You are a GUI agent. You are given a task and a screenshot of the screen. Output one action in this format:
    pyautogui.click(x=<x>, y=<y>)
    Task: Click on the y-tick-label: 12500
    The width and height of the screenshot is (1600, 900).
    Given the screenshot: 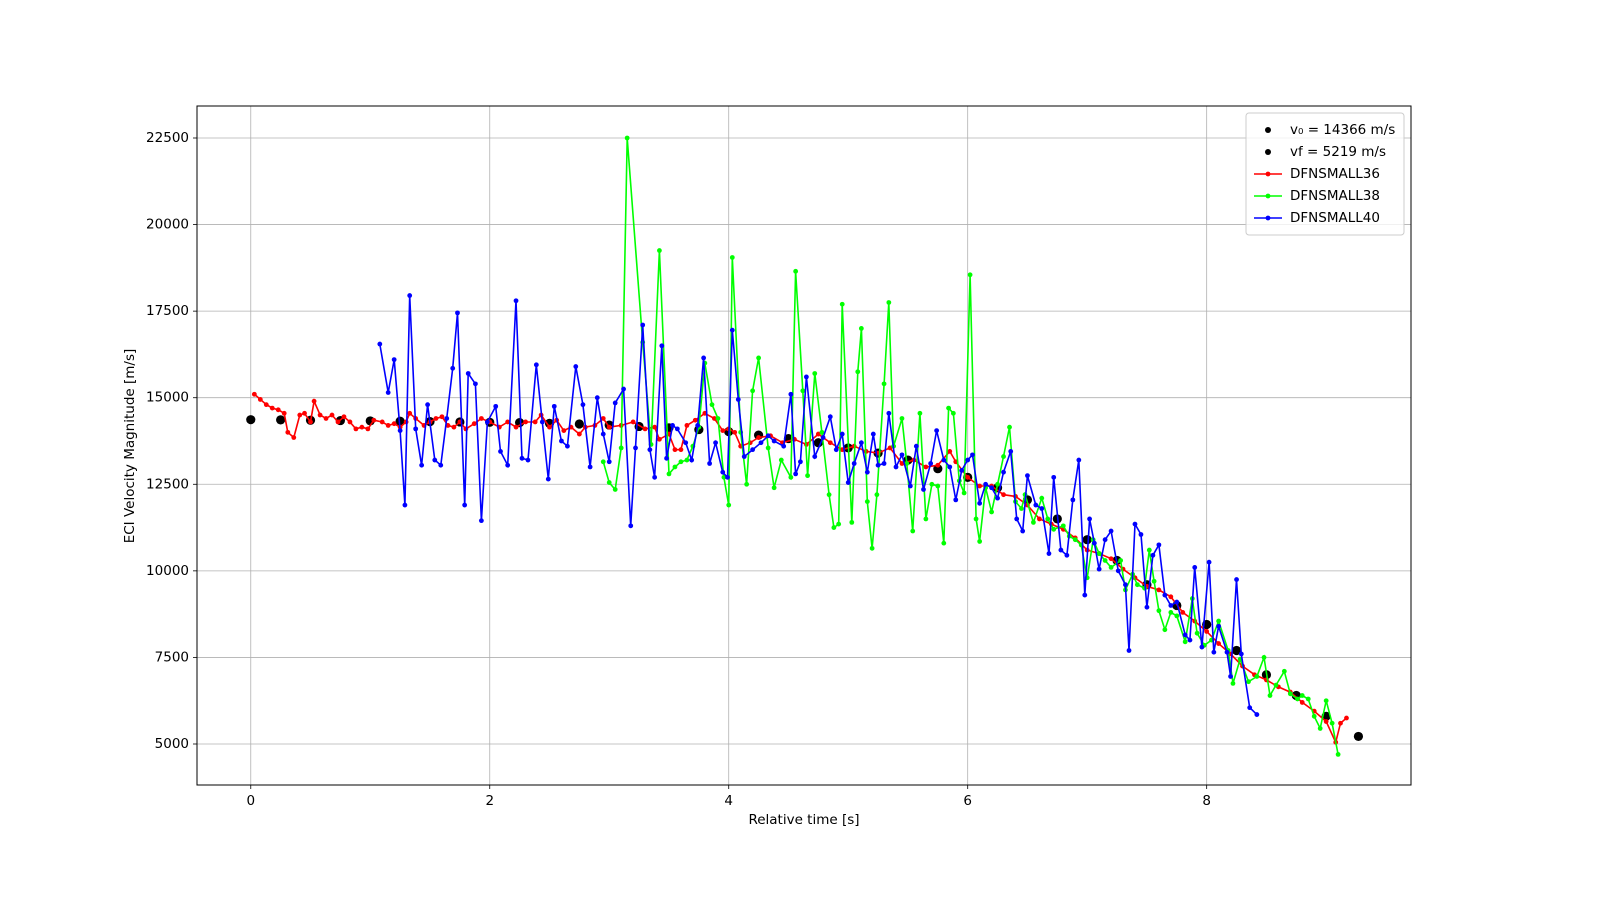 What is the action you would take?
    pyautogui.click(x=167, y=484)
    